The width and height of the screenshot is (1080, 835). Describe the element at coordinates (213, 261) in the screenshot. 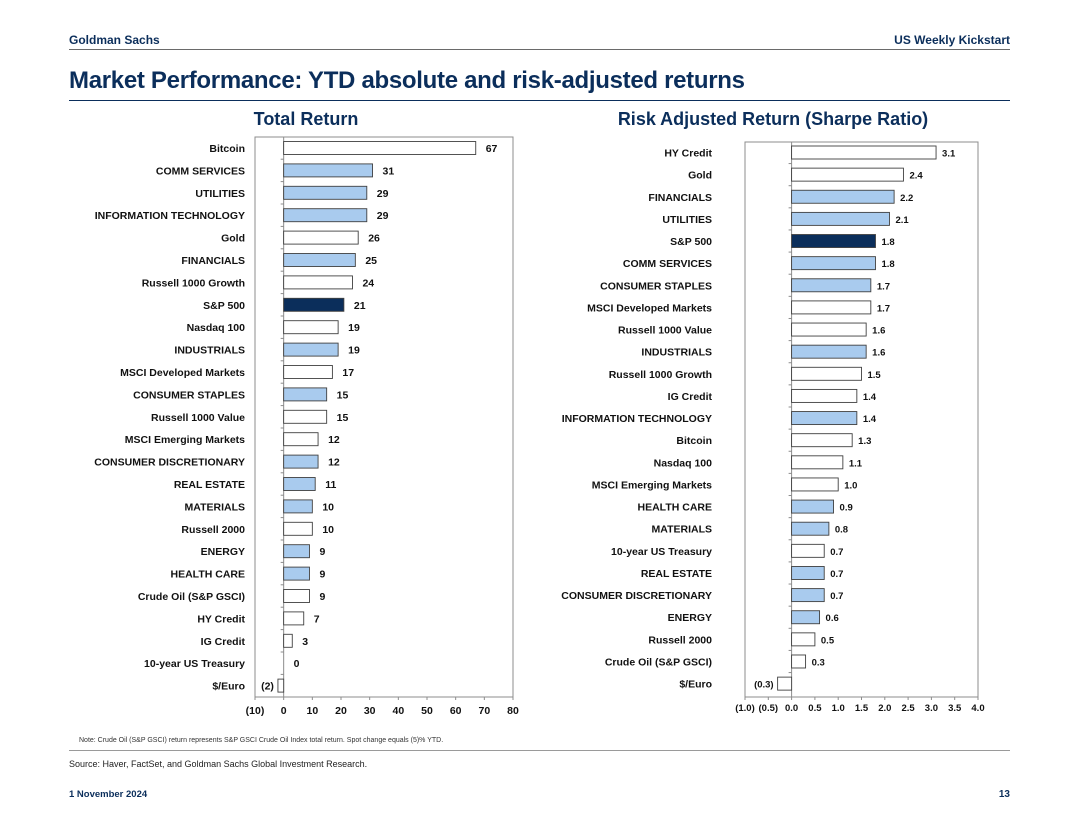

I see `total-return-category-label: FINANCIALS` at that location.